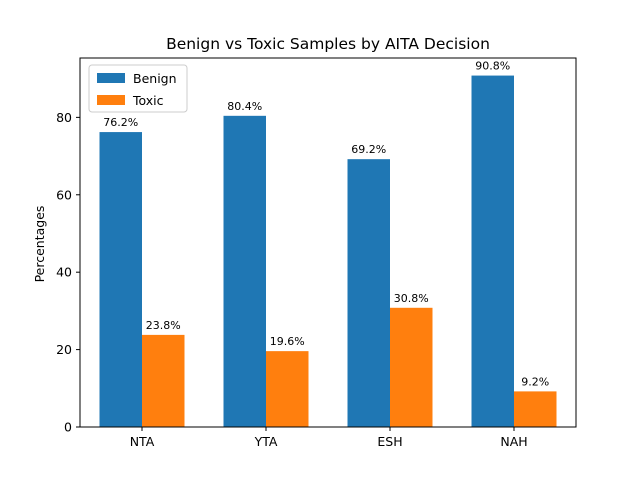  I want to click on y-tick-label: 40, so click(64, 272).